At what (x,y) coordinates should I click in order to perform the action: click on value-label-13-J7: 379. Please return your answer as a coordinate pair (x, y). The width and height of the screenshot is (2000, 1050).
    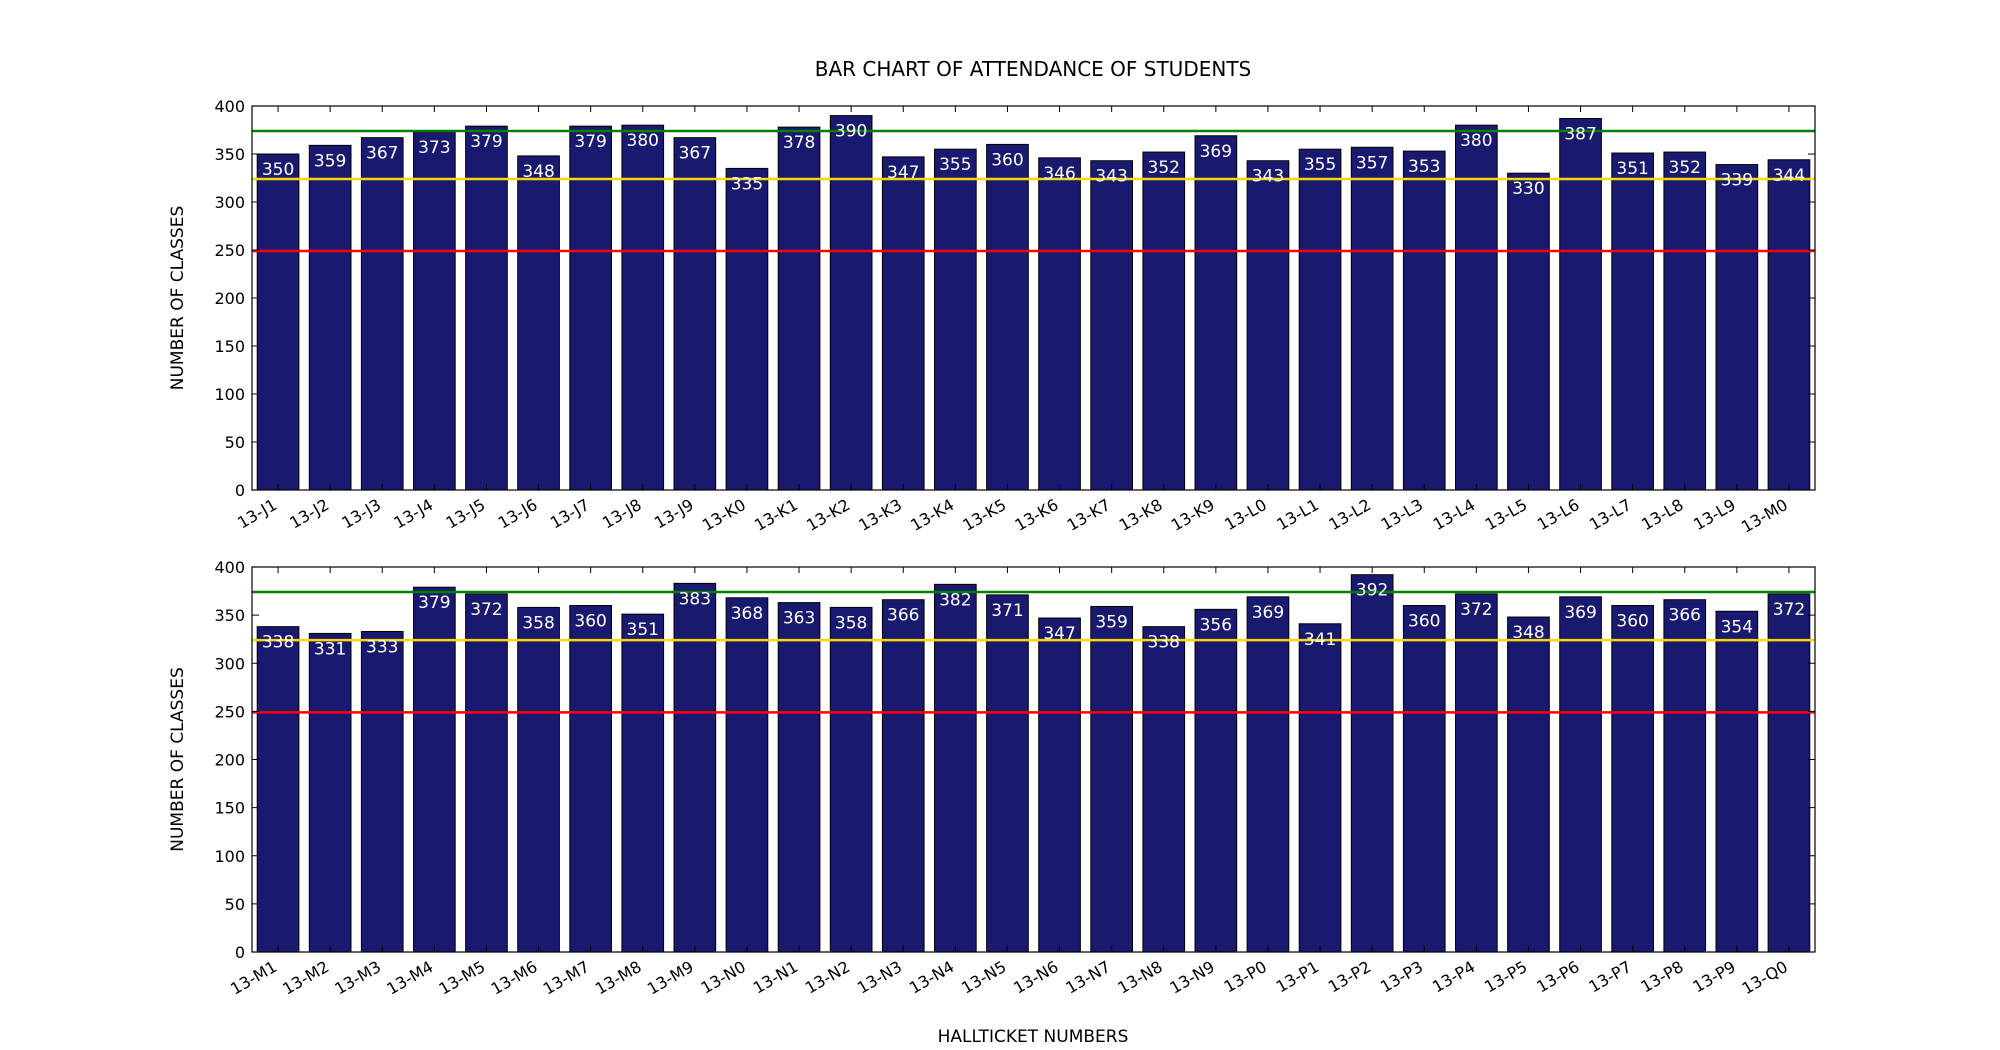
    Looking at the image, I should click on (590, 142).